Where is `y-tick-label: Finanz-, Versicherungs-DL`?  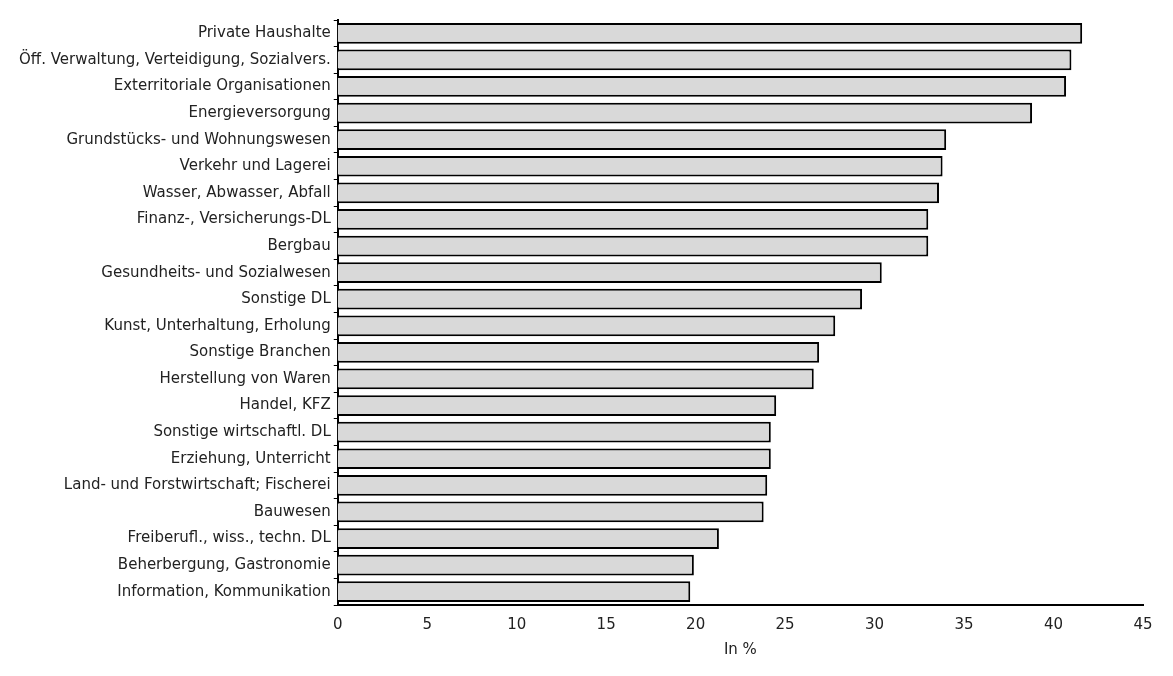 y-tick-label: Finanz-, Versicherungs-DL is located at coordinates (234, 218).